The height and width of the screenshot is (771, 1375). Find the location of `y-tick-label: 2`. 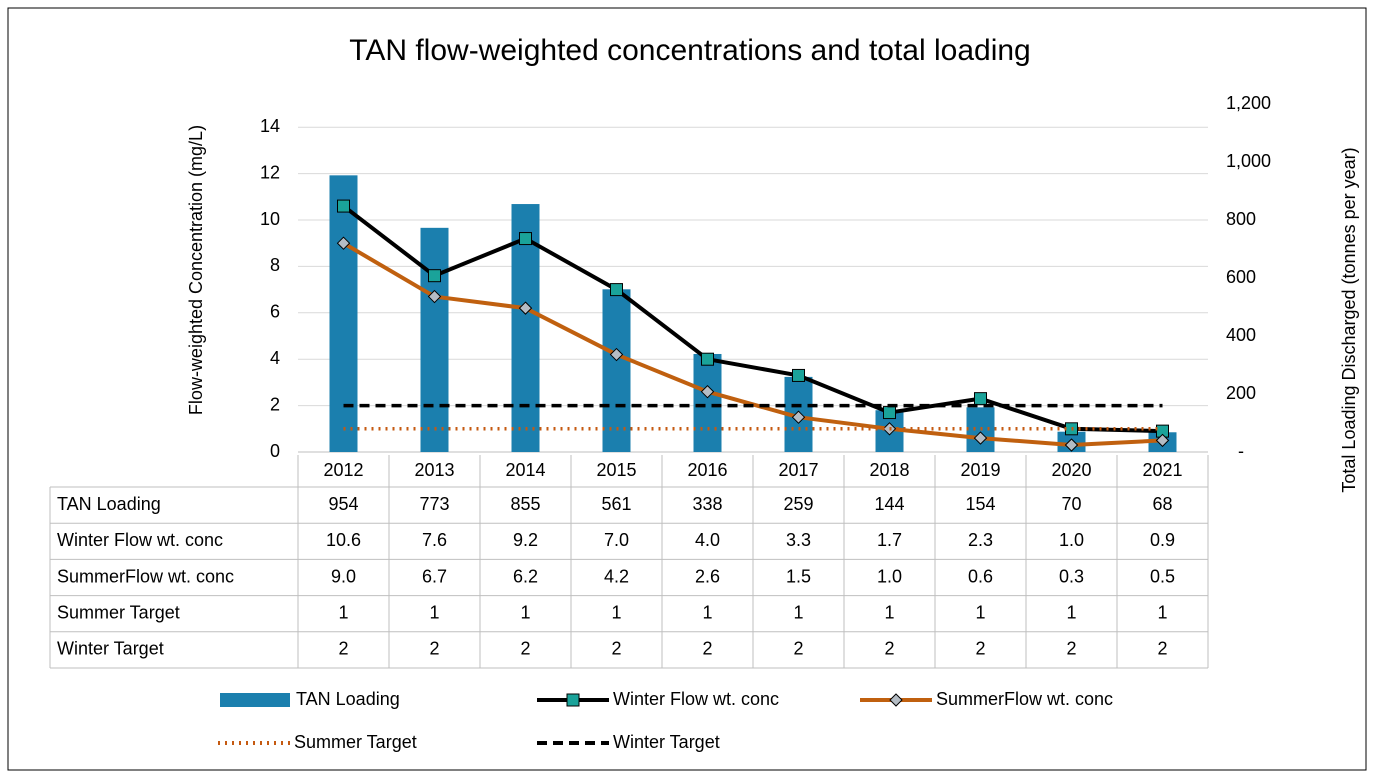

y-tick-label: 2 is located at coordinates (275, 404).